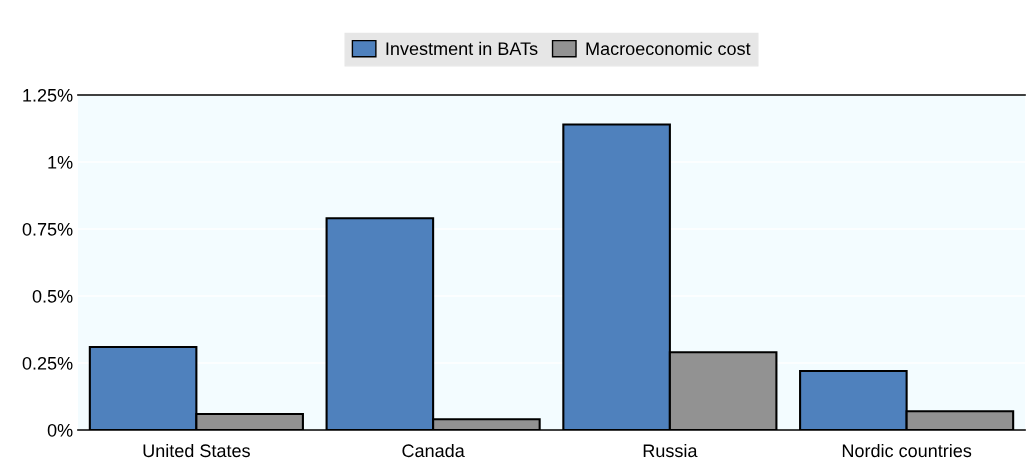 Image resolution: width=1035 pixels, height=472 pixels. What do you see at coordinates (907, 450) in the screenshot?
I see `x-tick-label: Nordic countries` at bounding box center [907, 450].